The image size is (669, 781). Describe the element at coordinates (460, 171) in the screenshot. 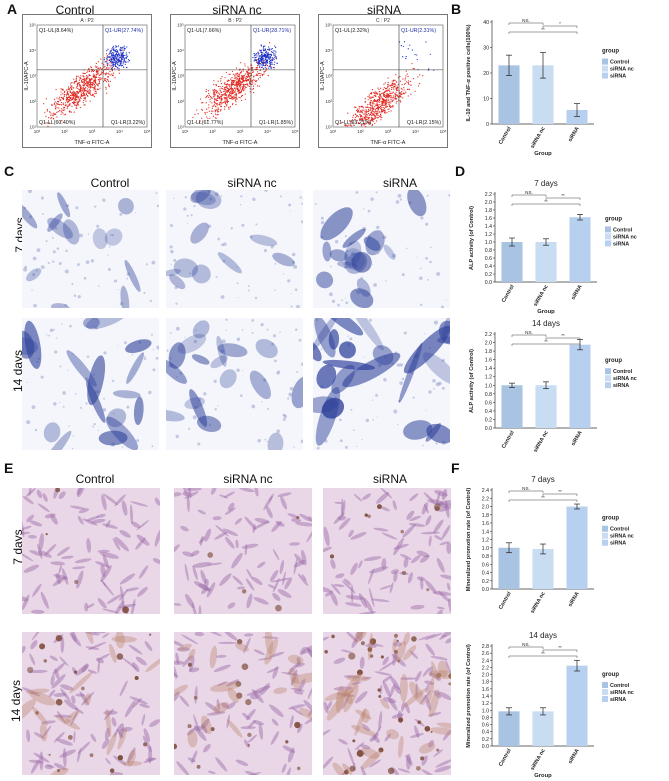

I see `panel-label-d: D` at that location.